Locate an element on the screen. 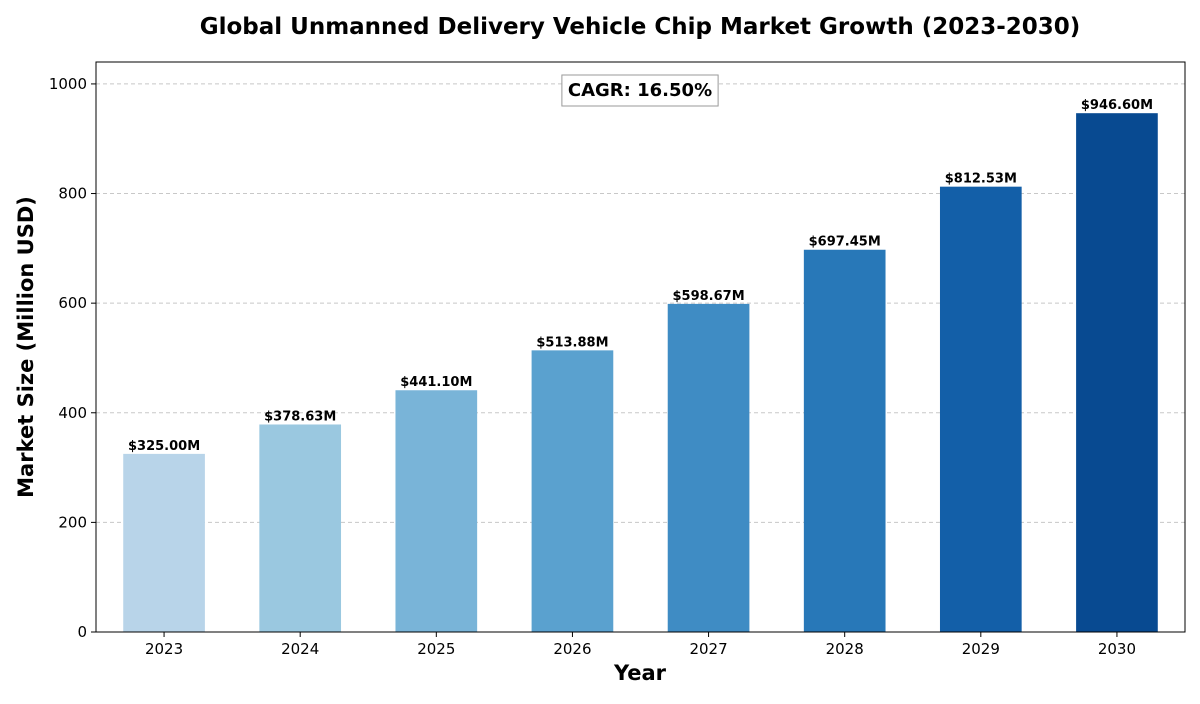 The height and width of the screenshot is (704, 1200). cagr-annotation-text: CAGR: 16.50% is located at coordinates (640, 90).